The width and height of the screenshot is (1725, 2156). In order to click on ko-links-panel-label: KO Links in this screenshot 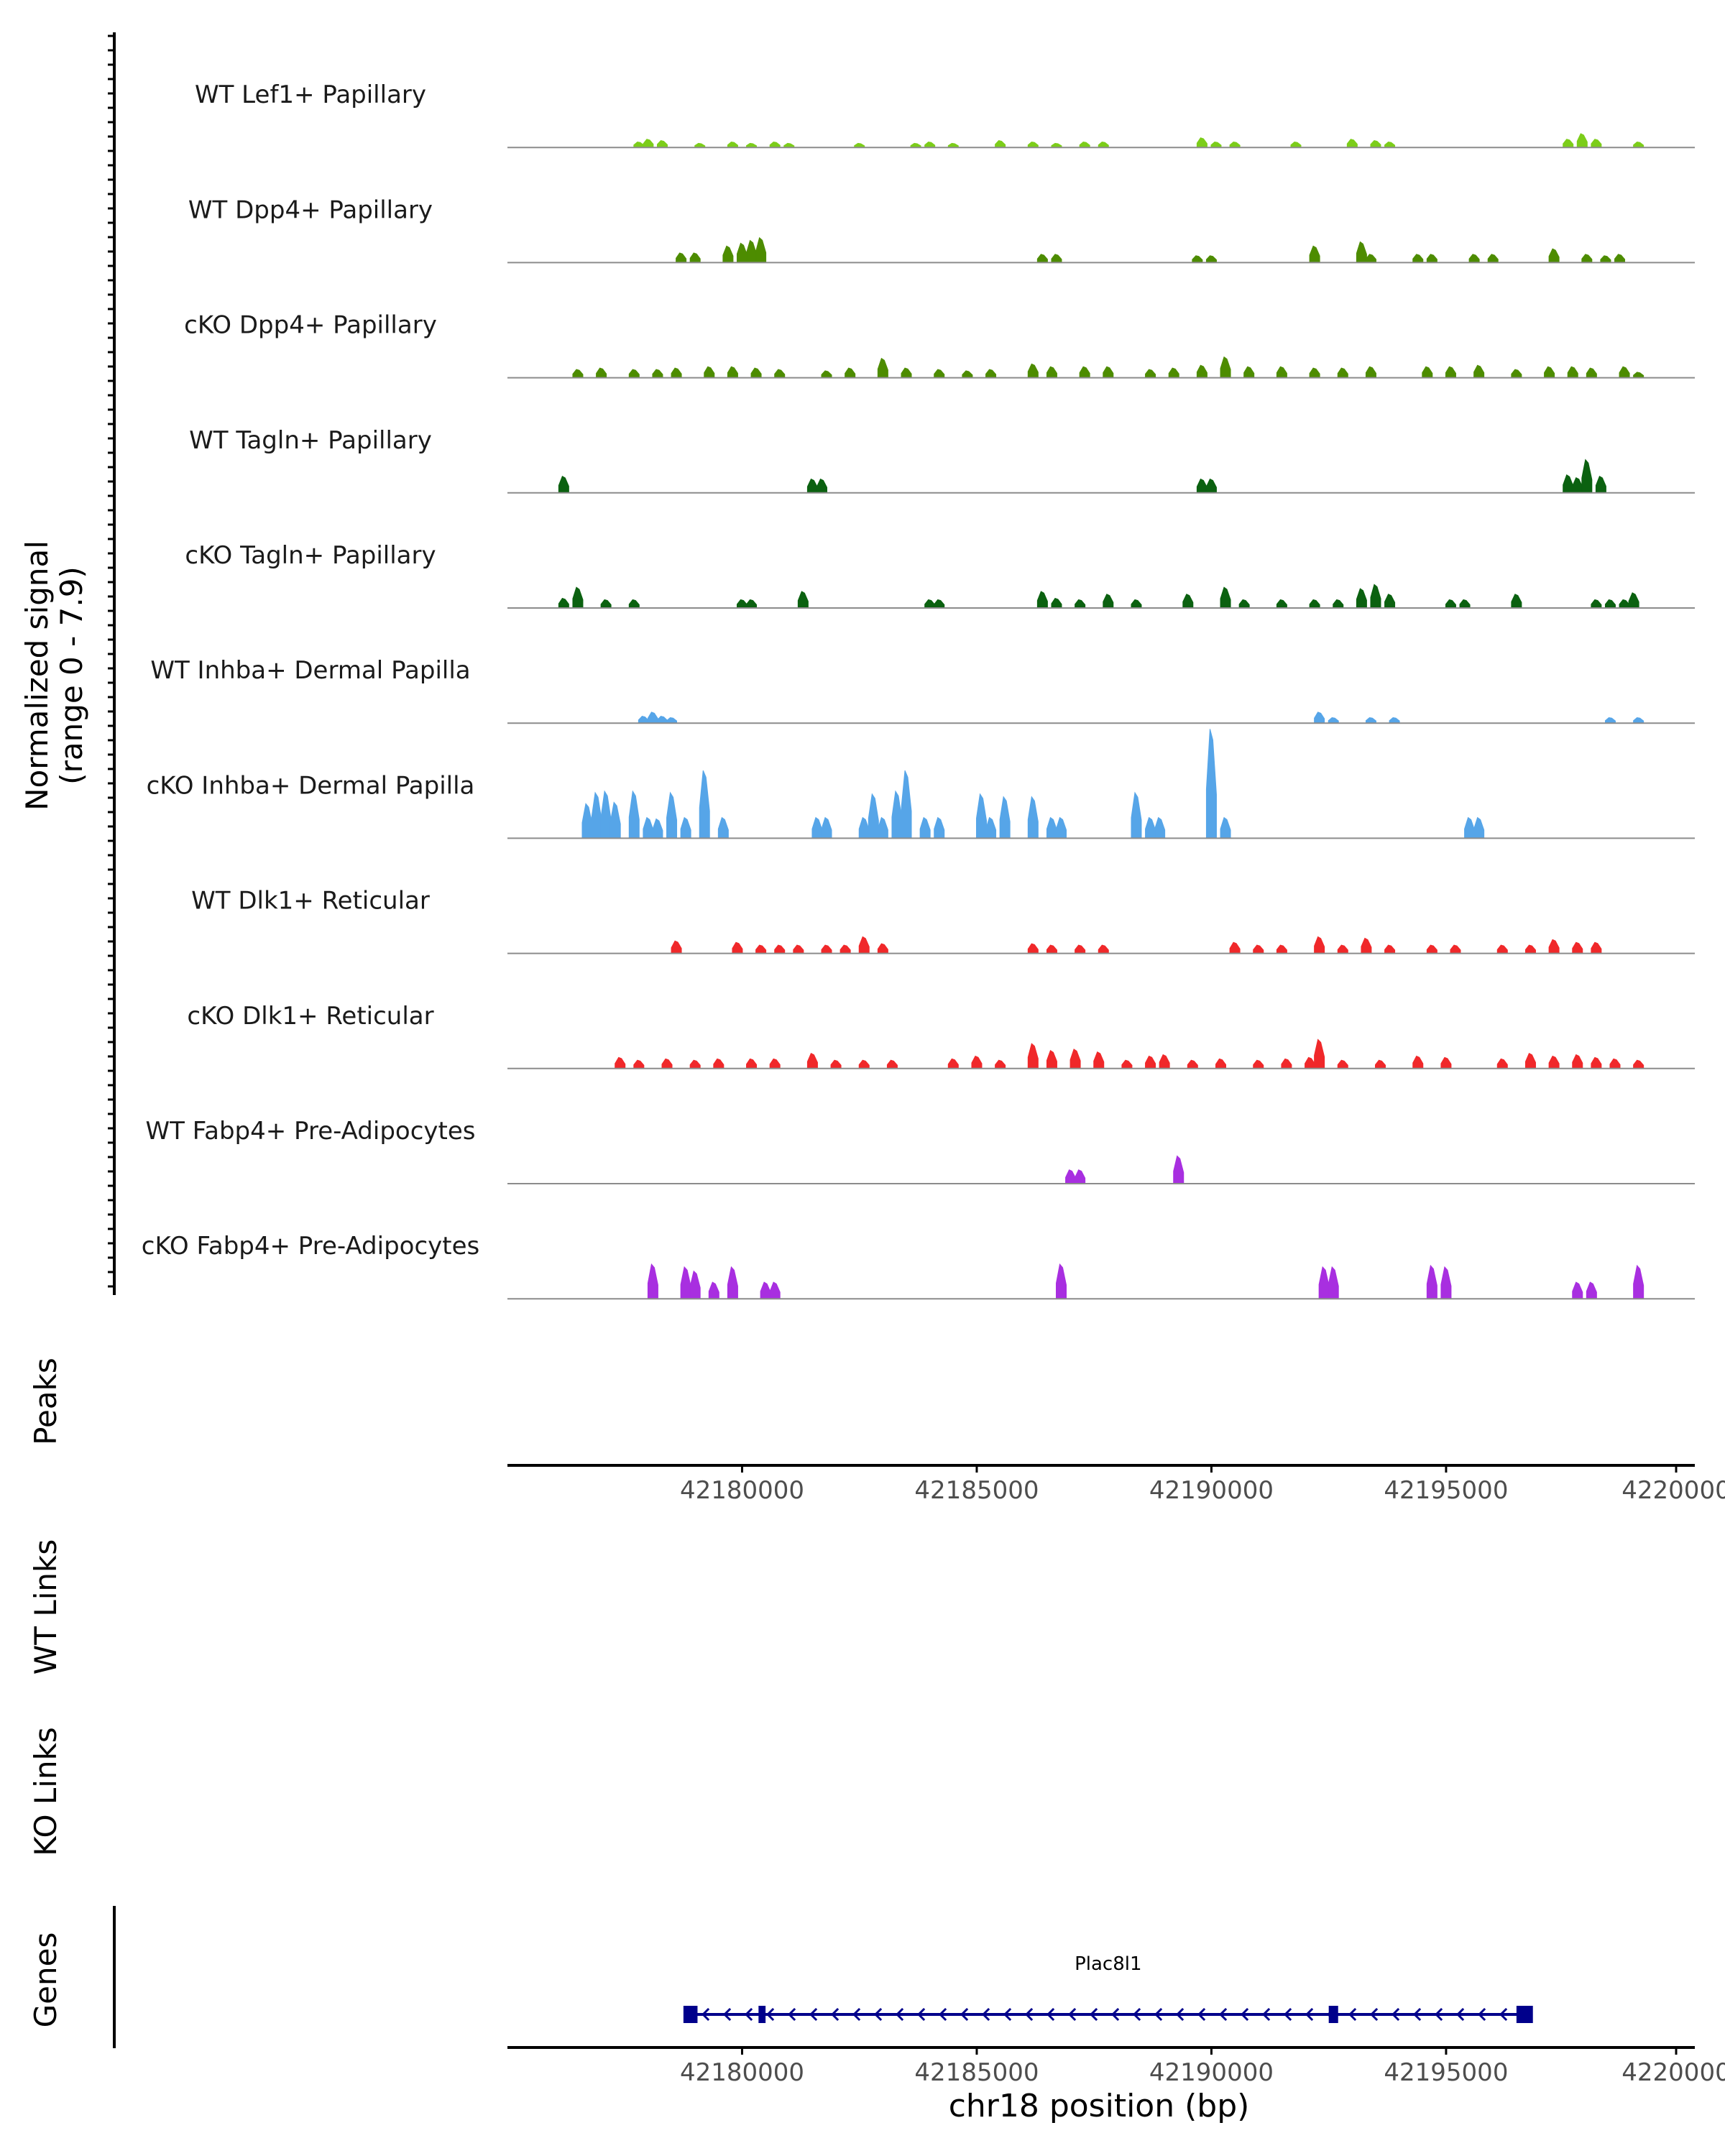, I will do `click(45, 1791)`.